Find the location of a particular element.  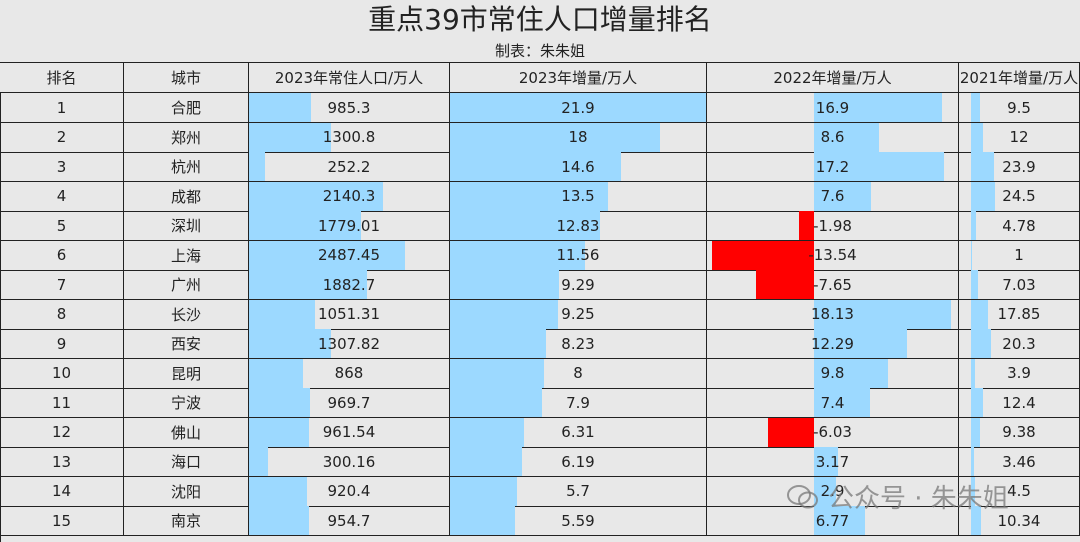

city-col-cell: 上海 is located at coordinates (186, 255).